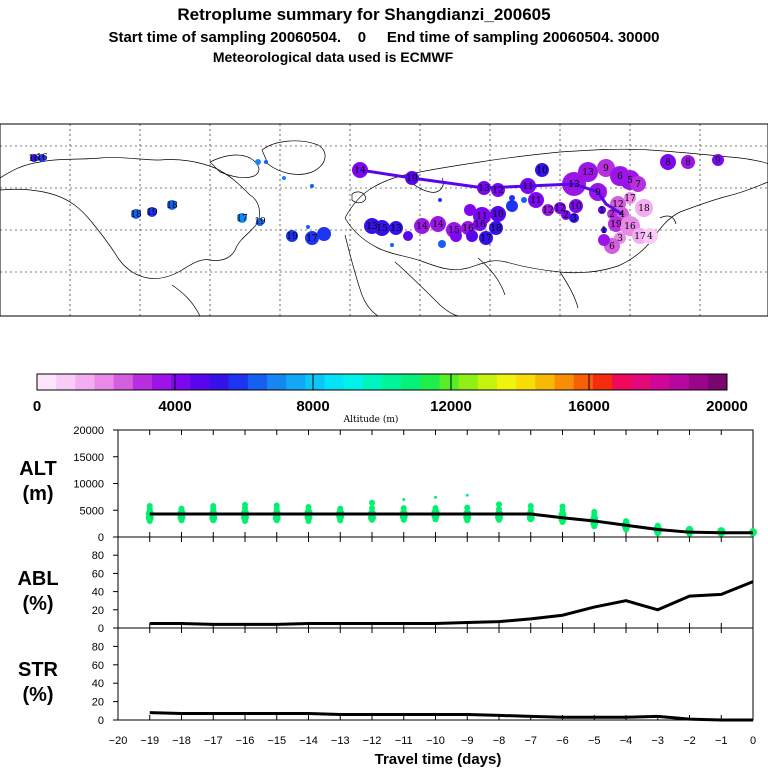 The width and height of the screenshot is (768, 768). Describe the element at coordinates (650, 237) in the screenshot. I see `map-number-label: 4` at that location.